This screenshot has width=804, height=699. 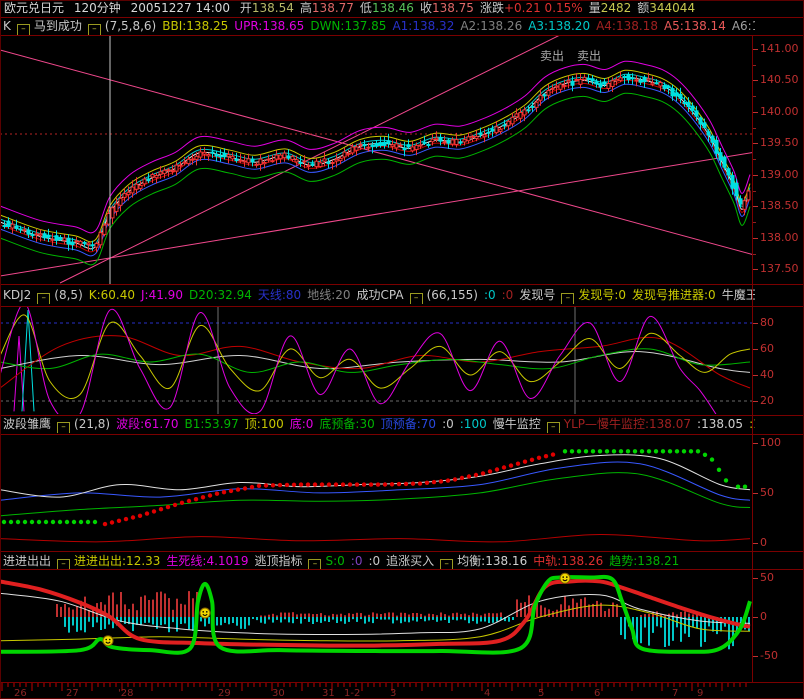 What do you see at coordinates (559, 26) in the screenshot?
I see `indicator-value: A3:138.20` at bounding box center [559, 26].